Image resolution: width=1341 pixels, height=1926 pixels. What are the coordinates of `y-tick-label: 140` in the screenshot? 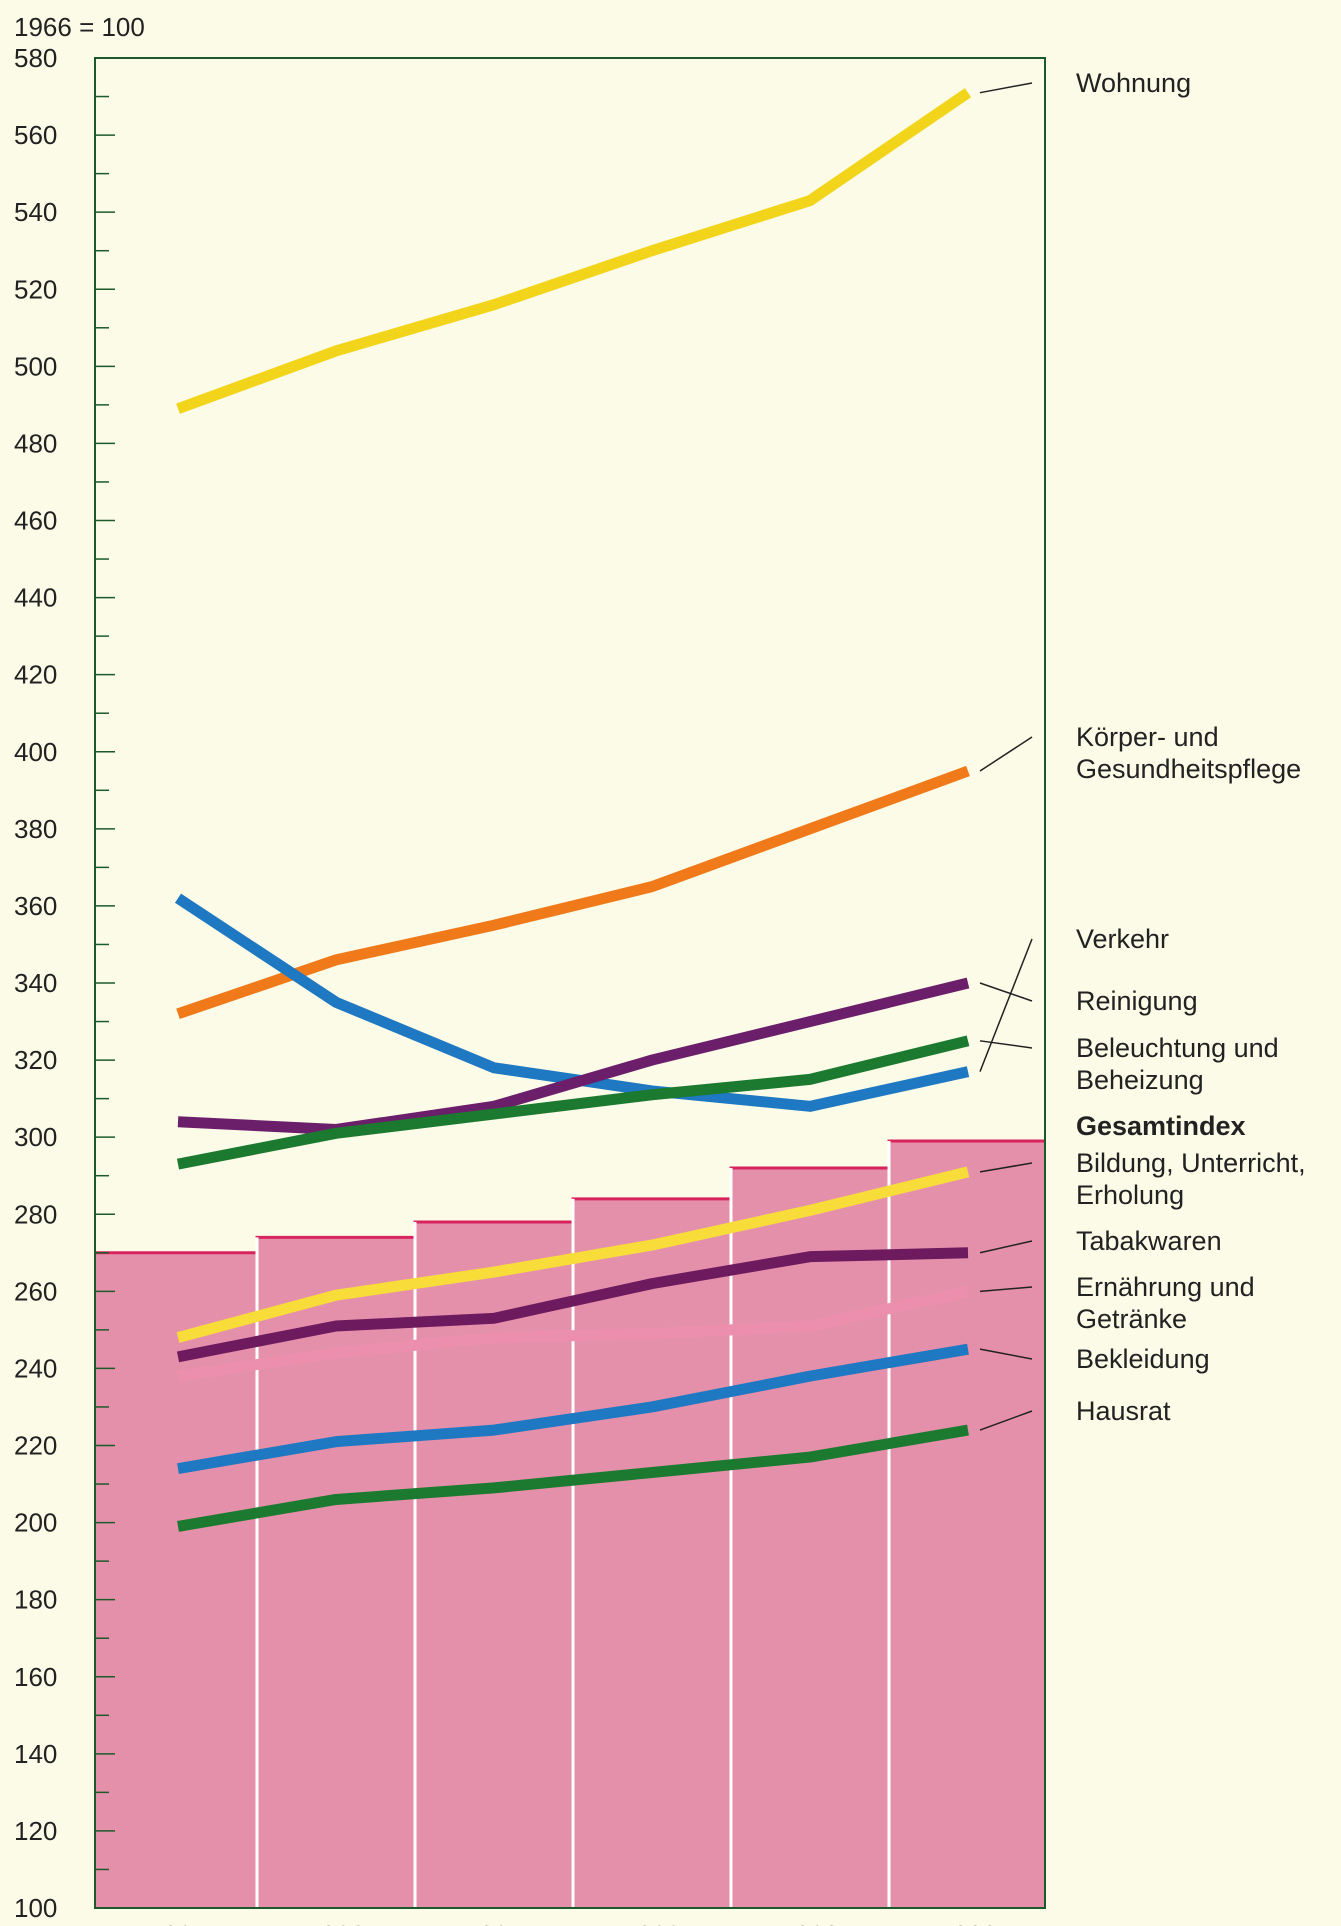 It's located at (35, 1754).